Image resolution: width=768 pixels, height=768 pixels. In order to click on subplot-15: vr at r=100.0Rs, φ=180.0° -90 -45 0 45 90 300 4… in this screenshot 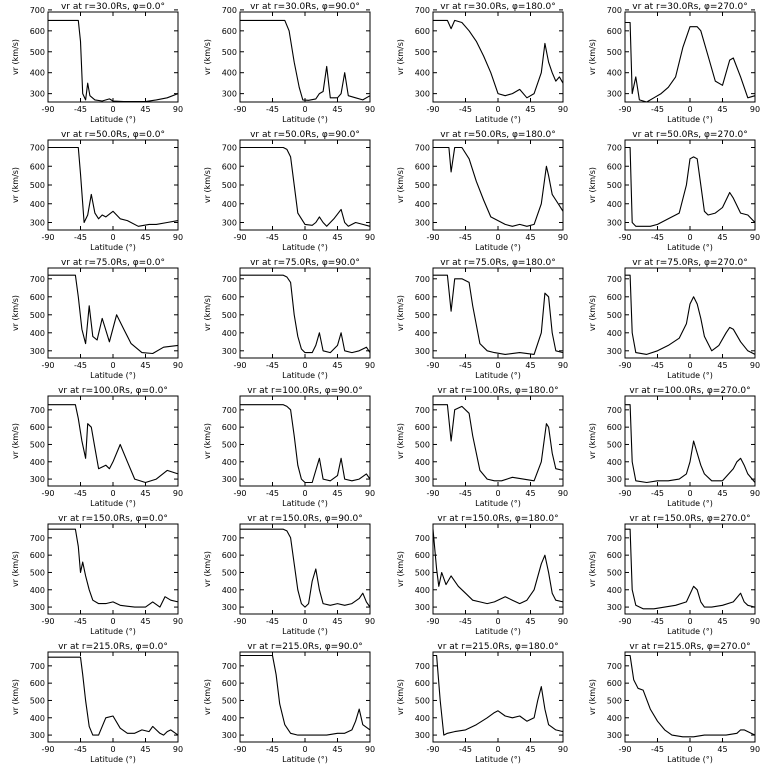, I will do `click(482, 447)`.